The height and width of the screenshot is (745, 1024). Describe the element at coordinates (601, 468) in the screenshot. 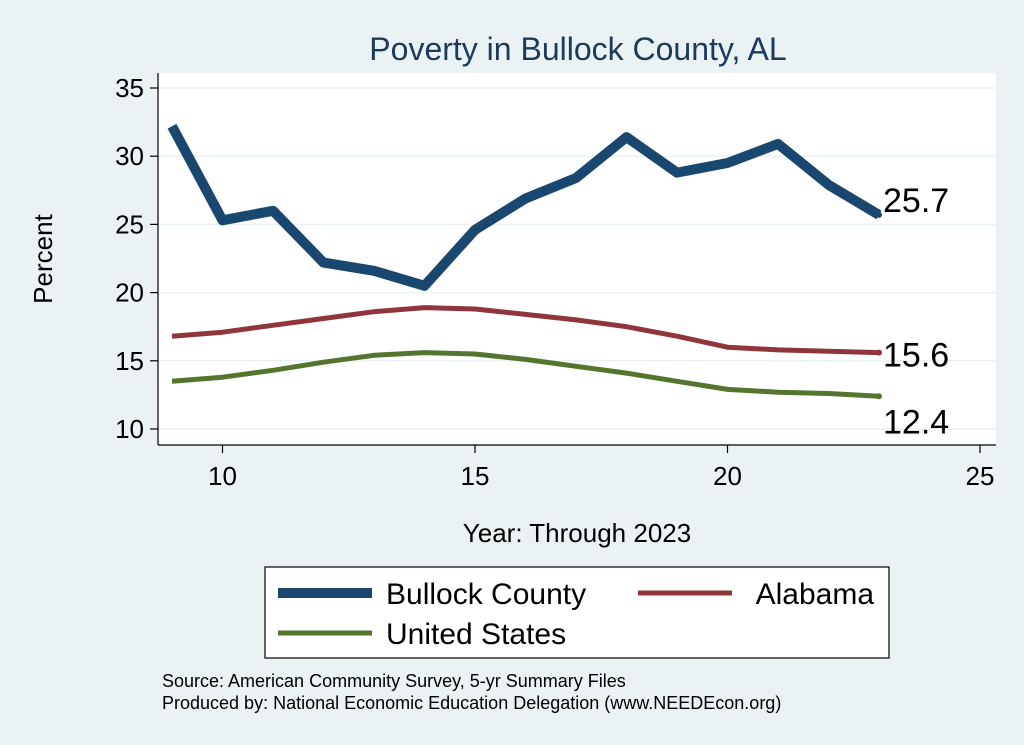

I see `x-axis-ticks: 10 15 20 25` at that location.